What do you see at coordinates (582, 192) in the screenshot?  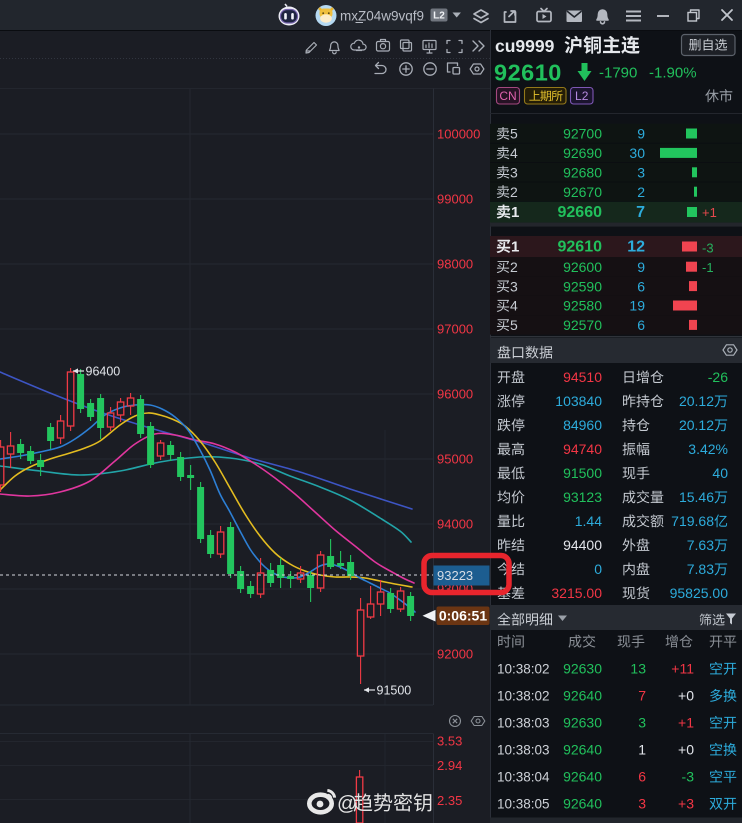 I see `svg-text: 92670` at bounding box center [582, 192].